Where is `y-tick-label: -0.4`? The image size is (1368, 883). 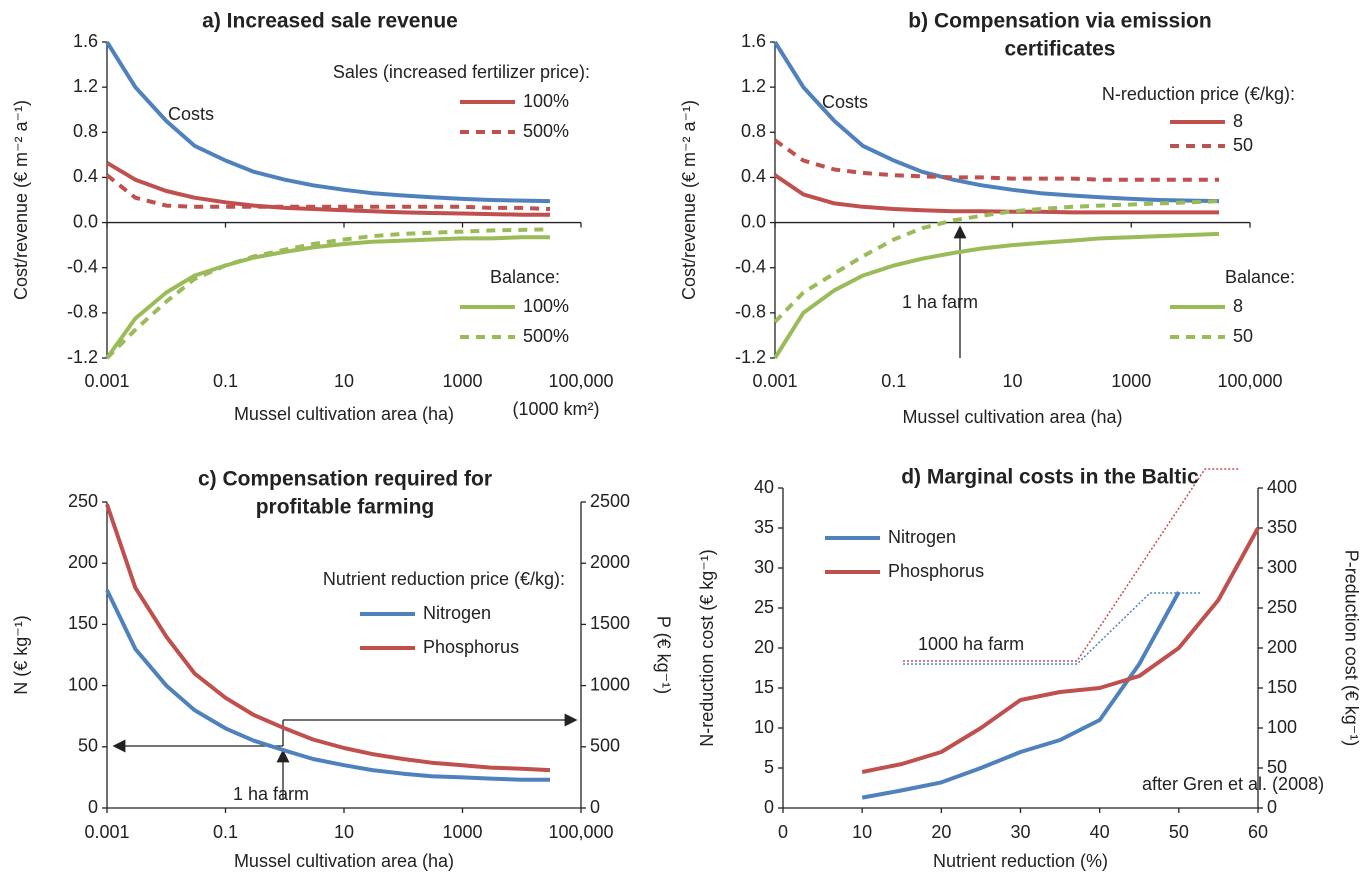
y-tick-label: -0.4 is located at coordinates (82, 266).